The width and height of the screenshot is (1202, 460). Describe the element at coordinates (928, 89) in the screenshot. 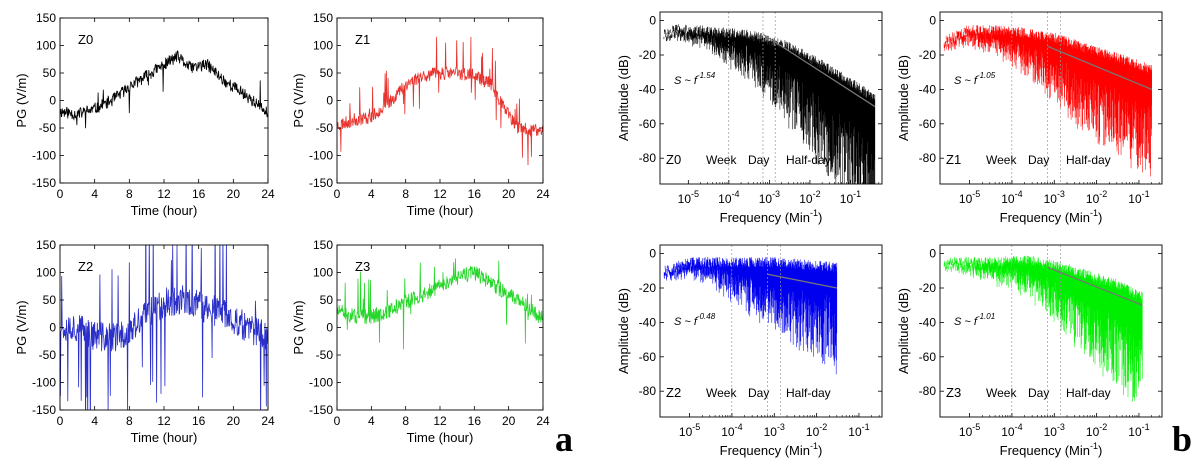

I see `y-tick-label: -40` at that location.